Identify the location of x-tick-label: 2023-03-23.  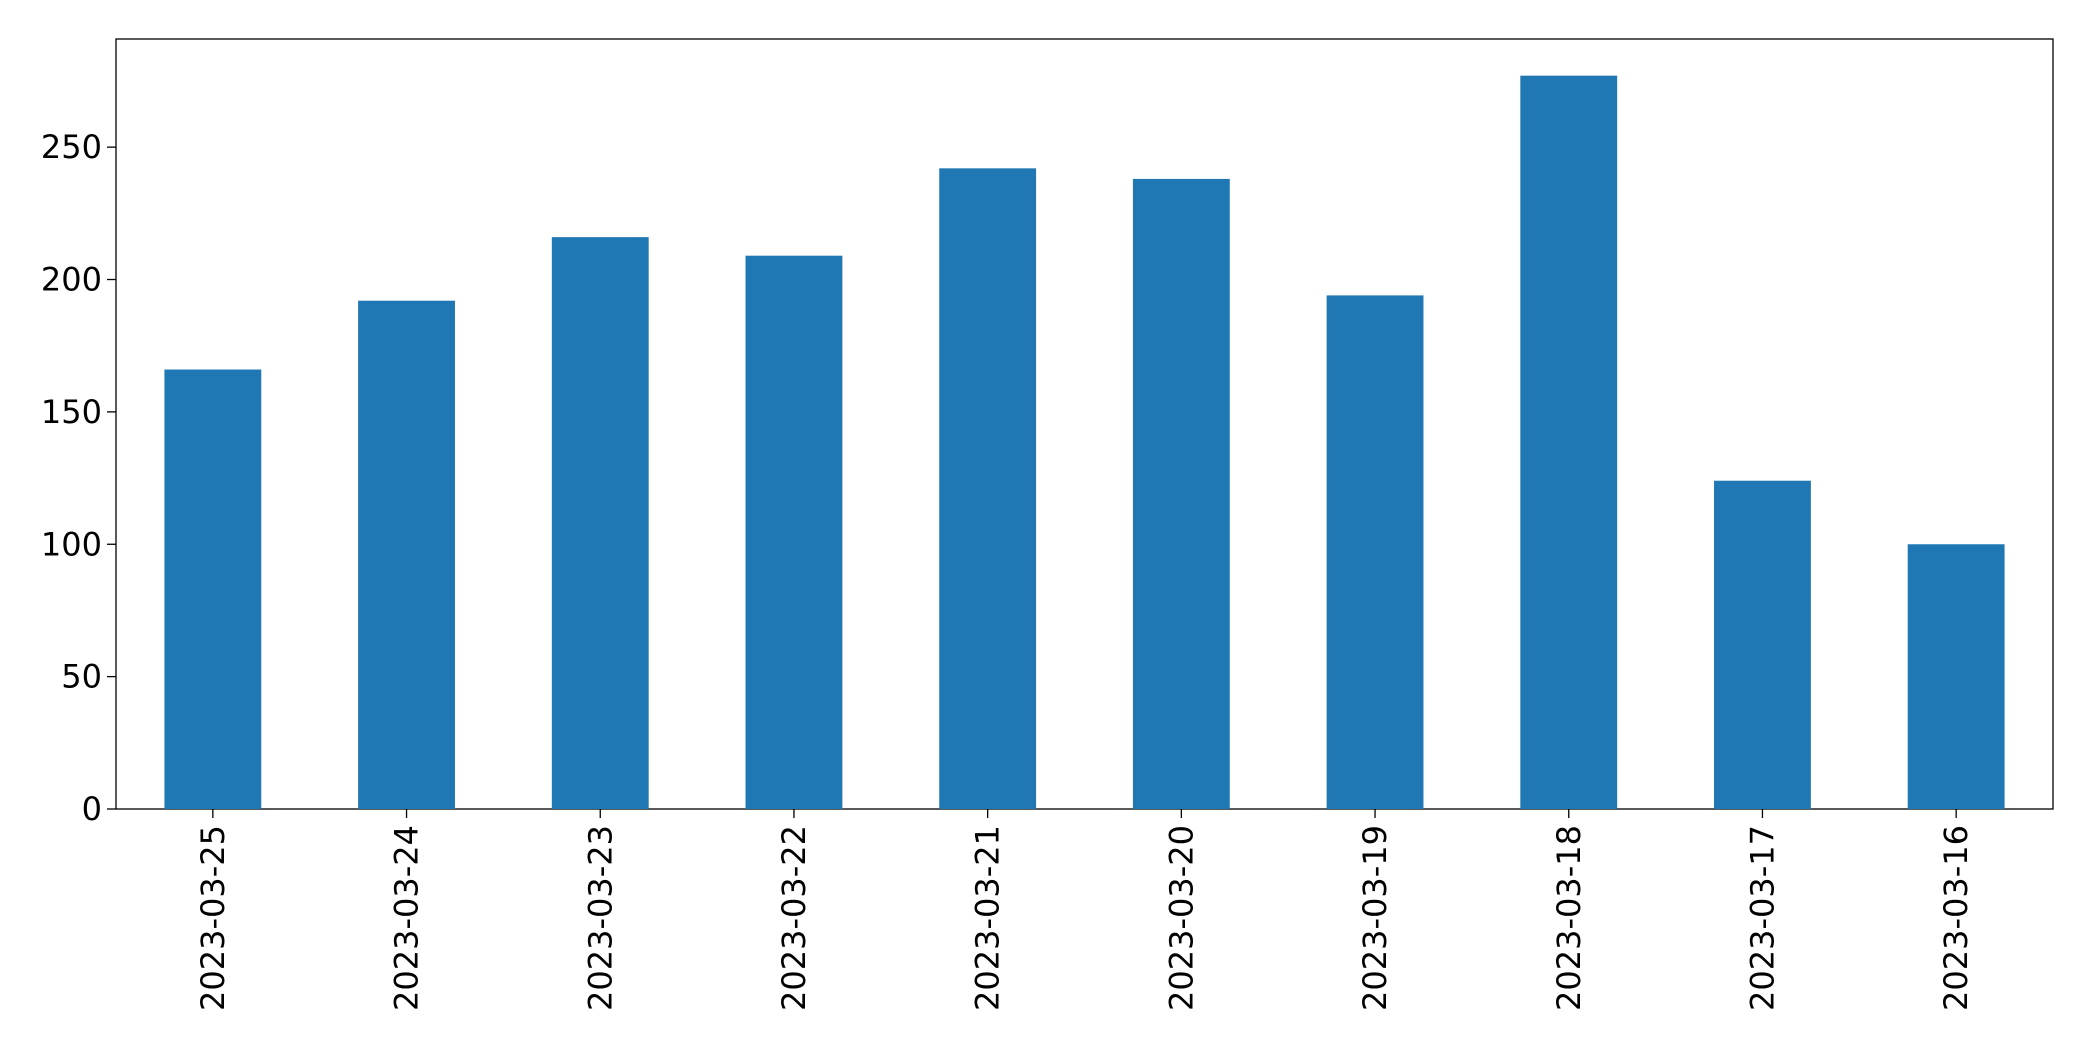
(600, 918).